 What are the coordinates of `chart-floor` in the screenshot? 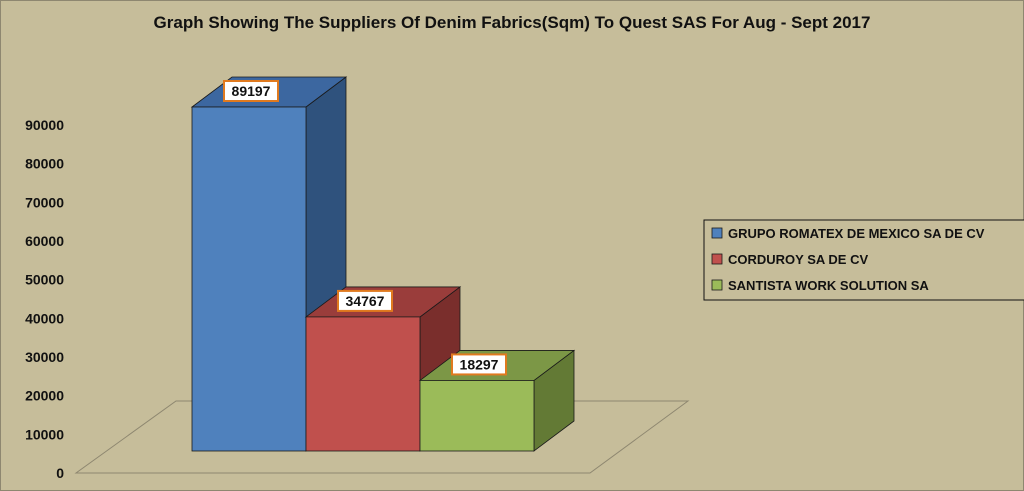 It's located at (382, 437).